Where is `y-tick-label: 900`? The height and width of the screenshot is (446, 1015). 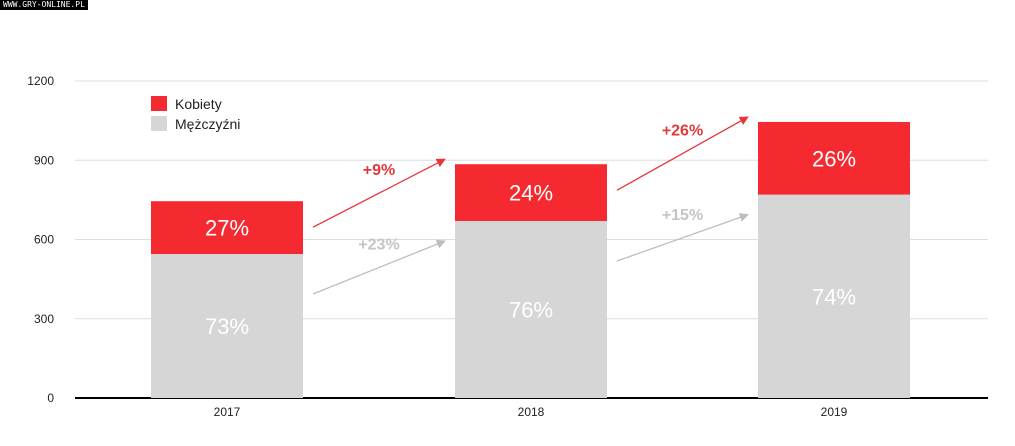
y-tick-label: 900 is located at coordinates (44, 160).